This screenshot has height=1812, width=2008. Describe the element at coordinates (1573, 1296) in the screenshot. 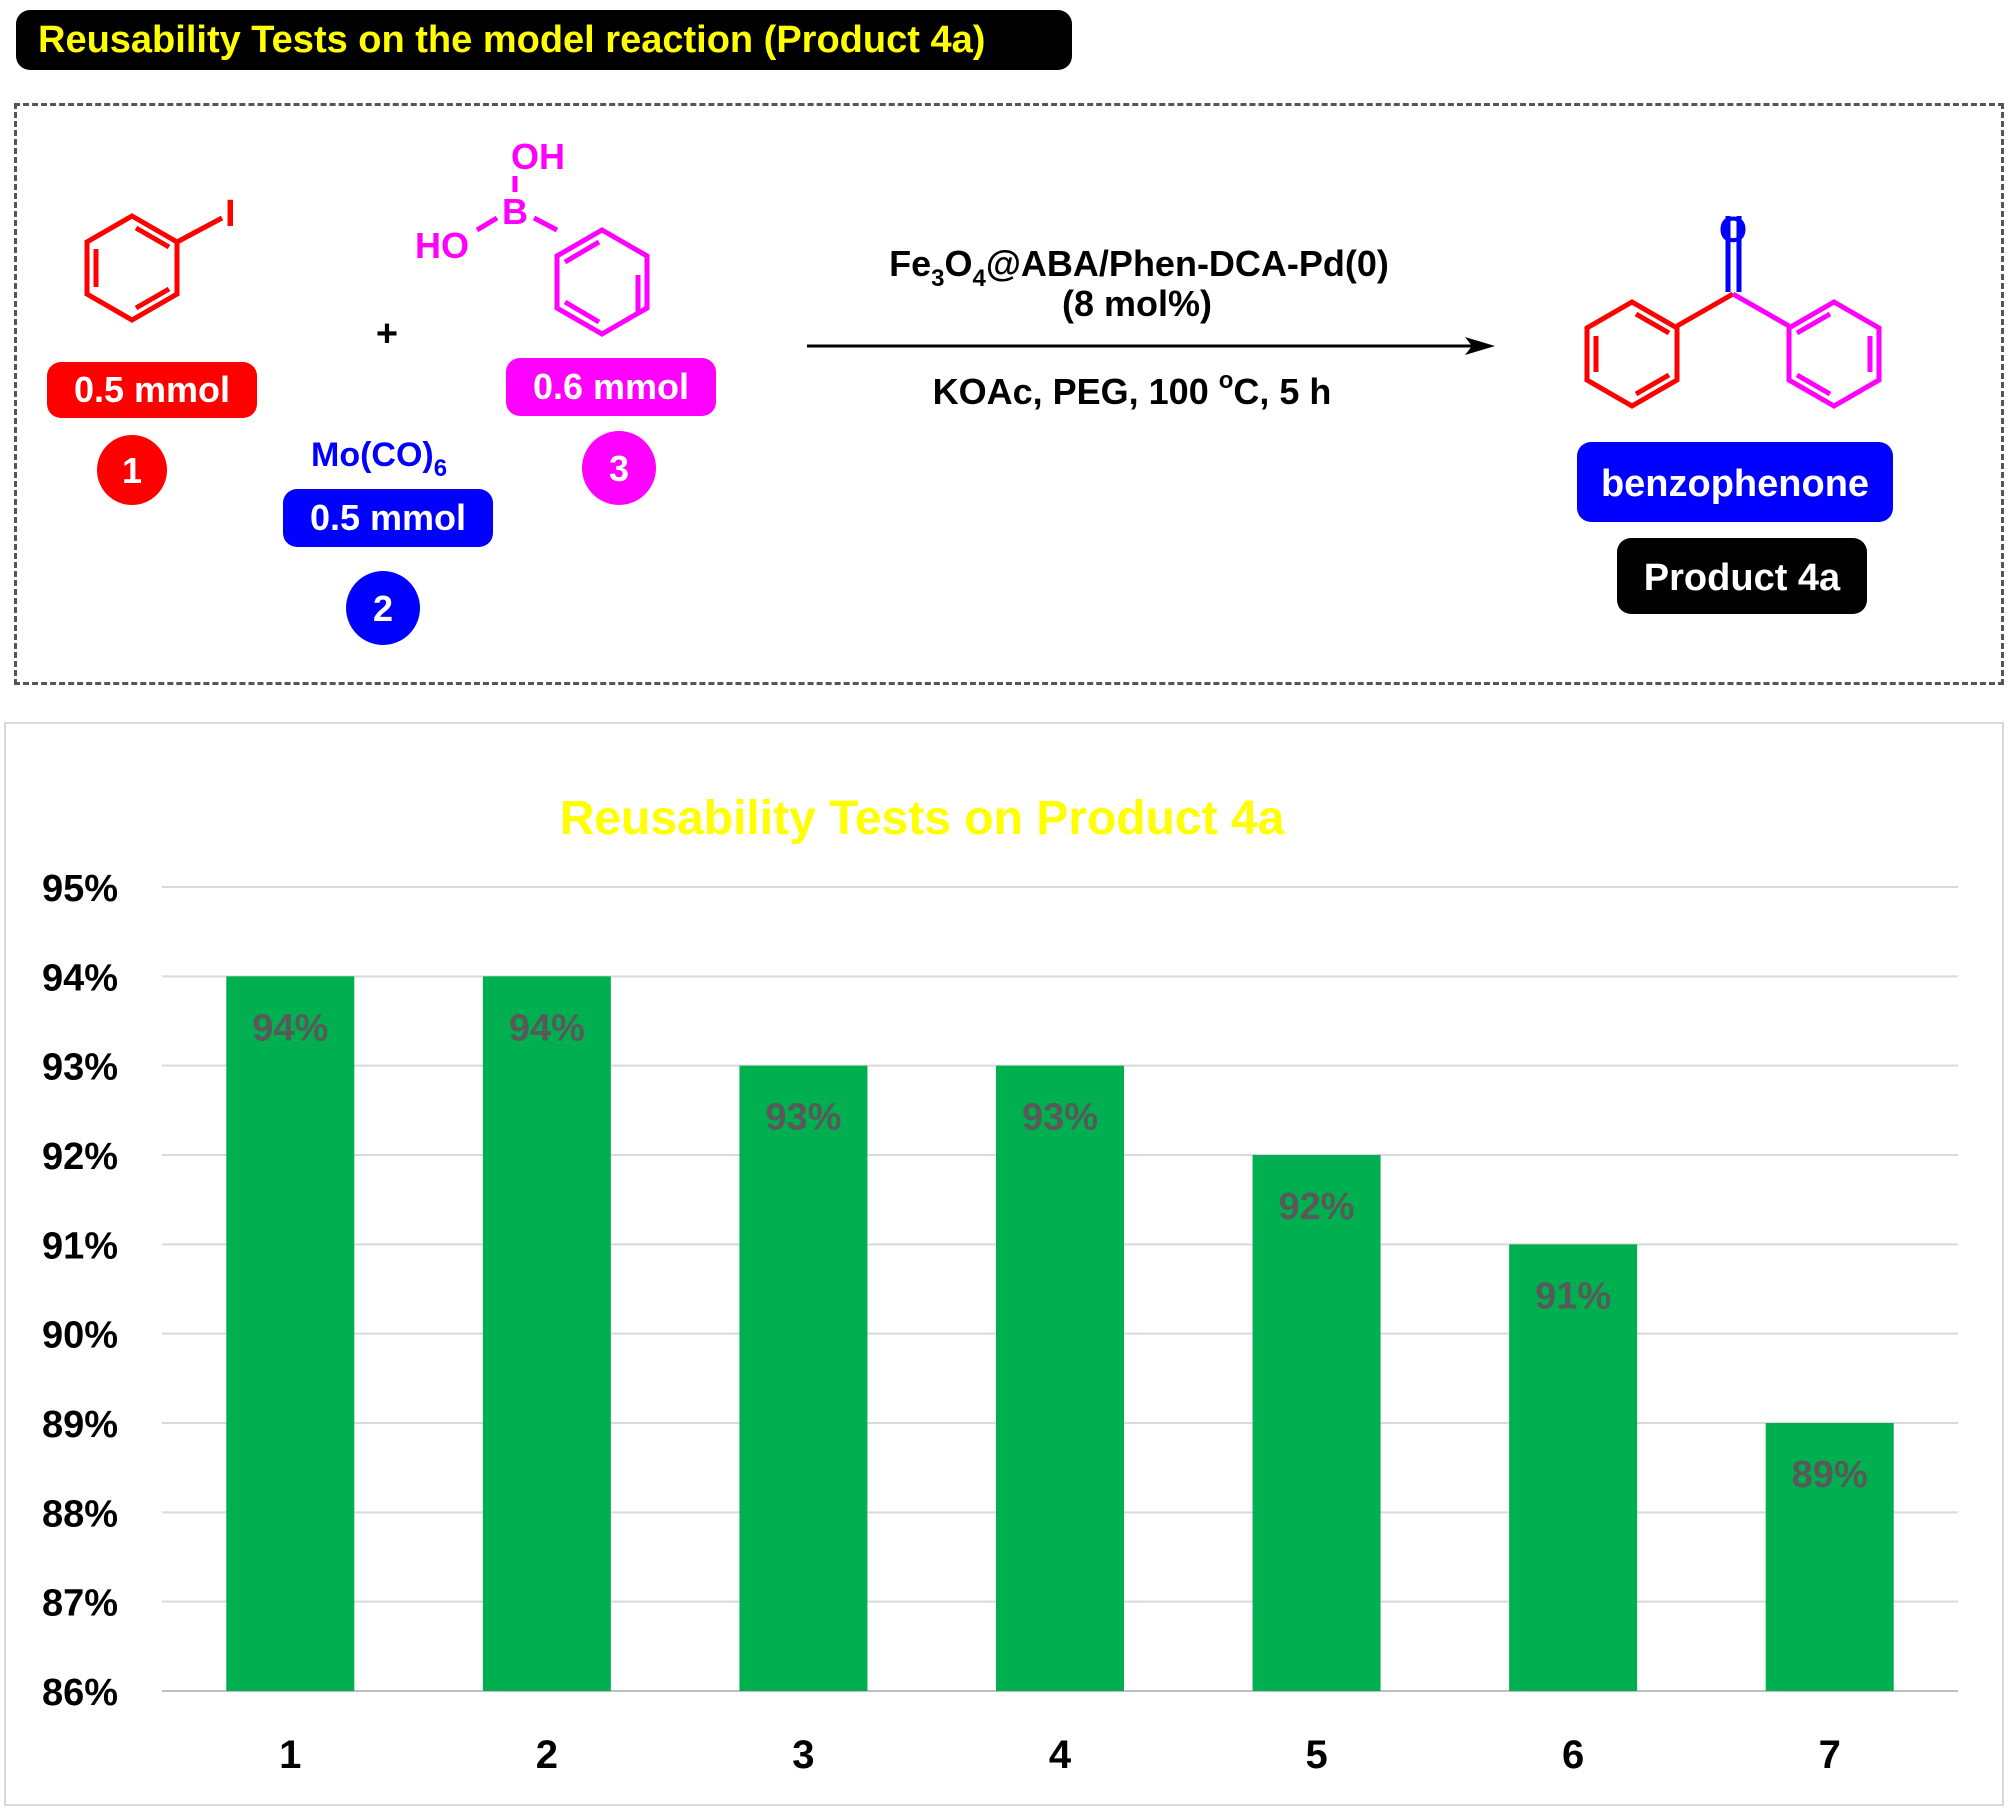

I see `data-label-6: 91%` at that location.